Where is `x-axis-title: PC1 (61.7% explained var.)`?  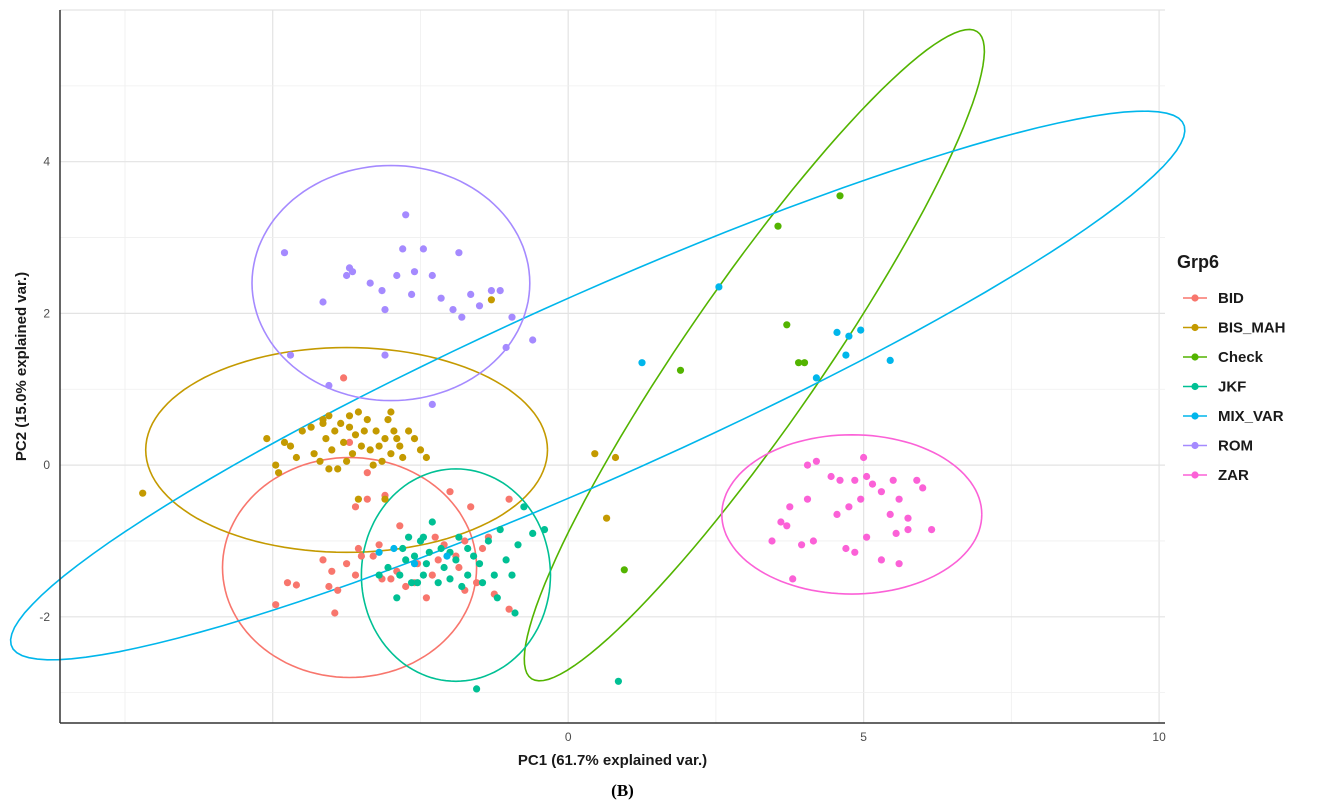 x-axis-title: PC1 (61.7% explained var.) is located at coordinates (612, 760).